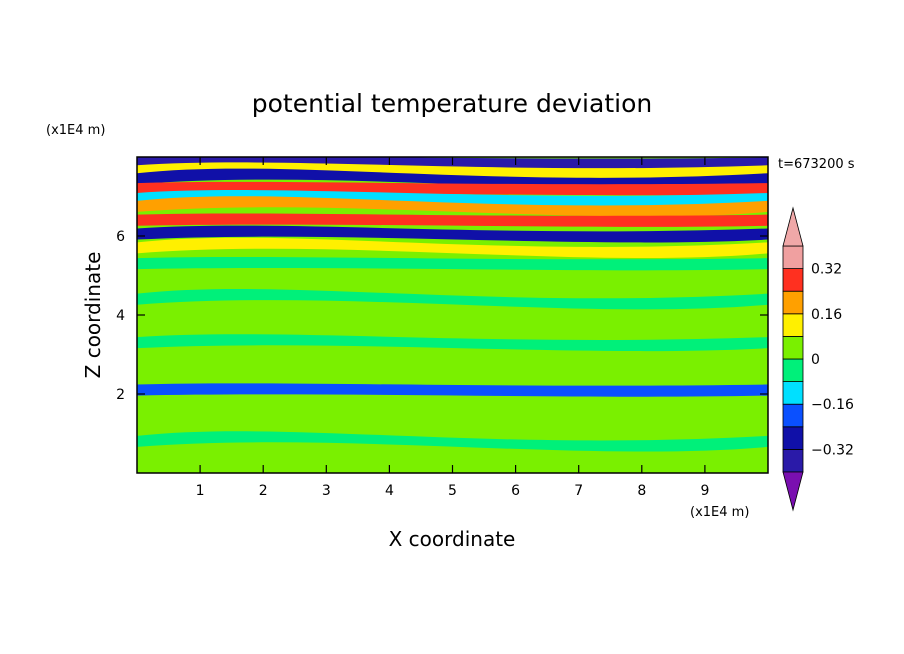 This screenshot has height=654, width=904. I want to click on x-unit-label: (x1E4 m), so click(719, 512).